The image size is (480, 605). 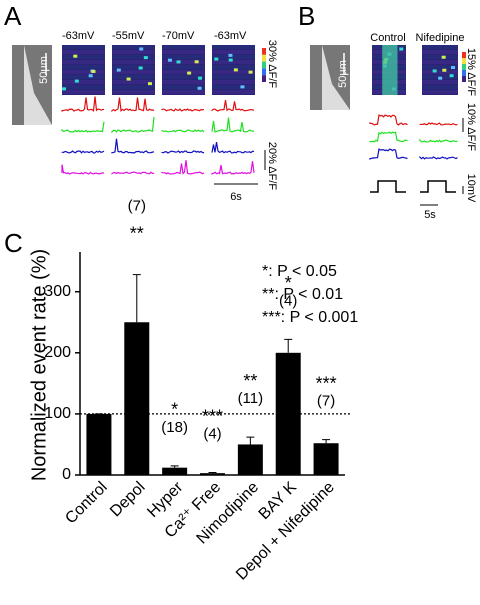 What do you see at coordinates (66, 474) in the screenshot?
I see `y-tick-label: 0` at bounding box center [66, 474].